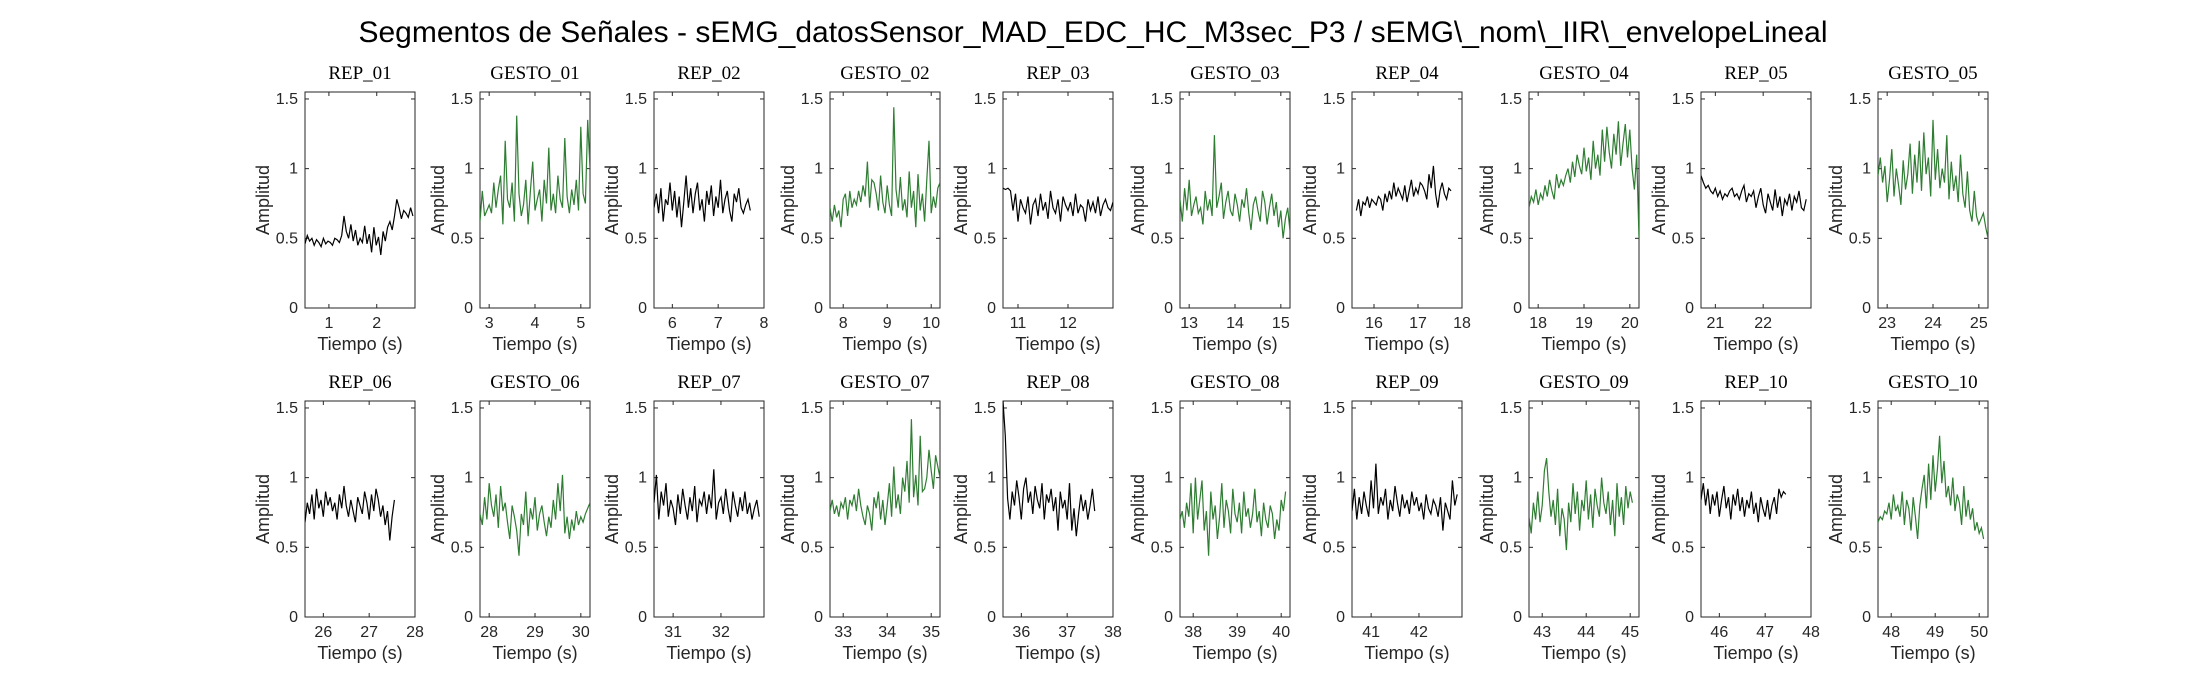 Image resolution: width=2187 pixels, height=688 pixels. I want to click on x-tick-label: 19, so click(1584, 323).